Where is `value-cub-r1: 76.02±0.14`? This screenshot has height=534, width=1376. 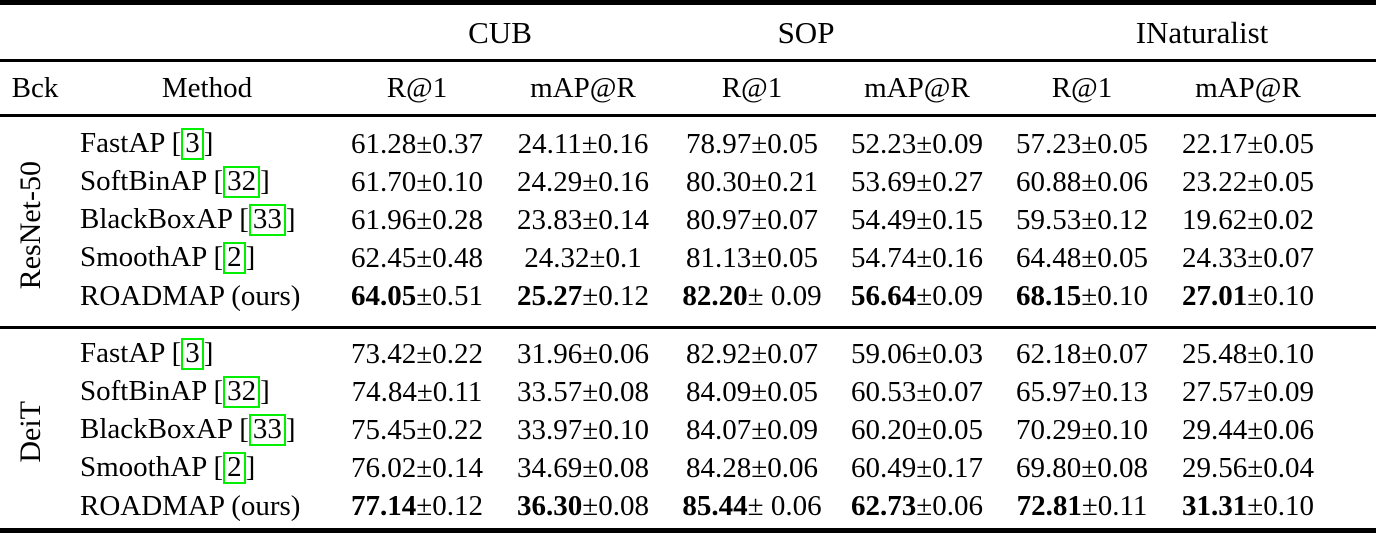 value-cub-r1: 76.02±0.14 is located at coordinates (417, 468).